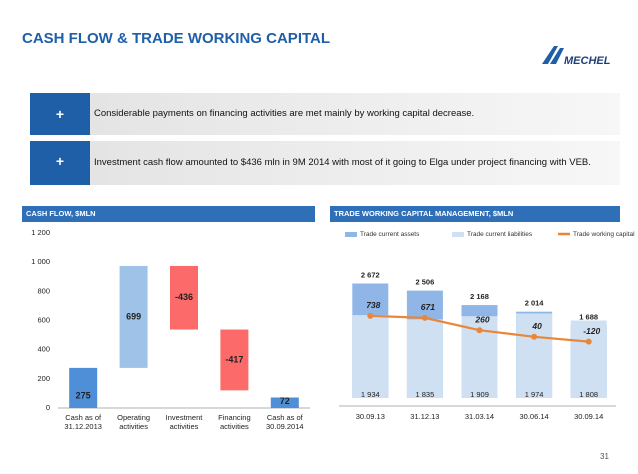 The height and width of the screenshot is (474, 638). What do you see at coordinates (176, 38) in the screenshot?
I see `slide-title: CASH FLOW & TRADE WORKING CAPITAL` at bounding box center [176, 38].